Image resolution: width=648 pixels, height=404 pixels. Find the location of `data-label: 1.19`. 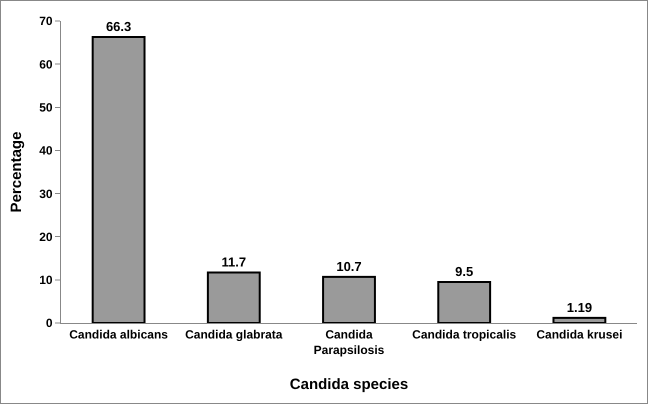

data-label: 1.19 is located at coordinates (579, 307).